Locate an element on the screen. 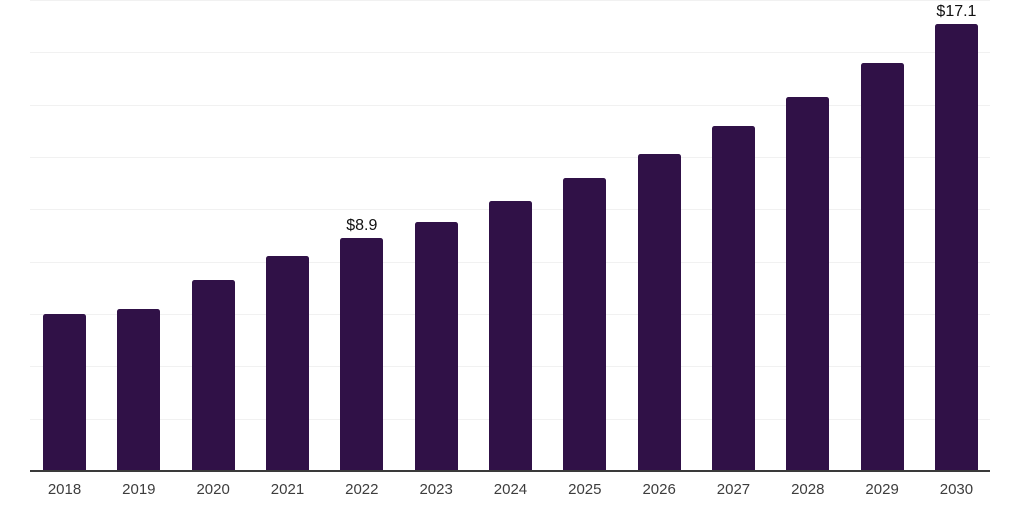  x-axis-line is located at coordinates (510, 471).